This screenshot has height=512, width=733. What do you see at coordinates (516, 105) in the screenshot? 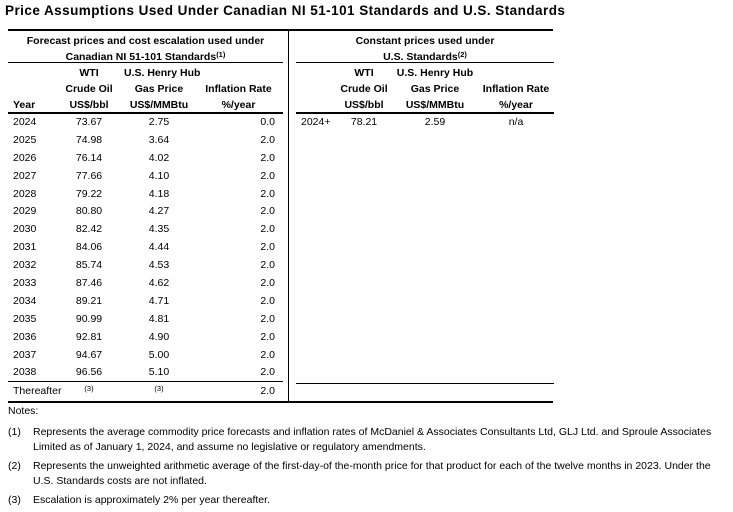
I see `col-header-inflation-unit: %/year` at bounding box center [516, 105].